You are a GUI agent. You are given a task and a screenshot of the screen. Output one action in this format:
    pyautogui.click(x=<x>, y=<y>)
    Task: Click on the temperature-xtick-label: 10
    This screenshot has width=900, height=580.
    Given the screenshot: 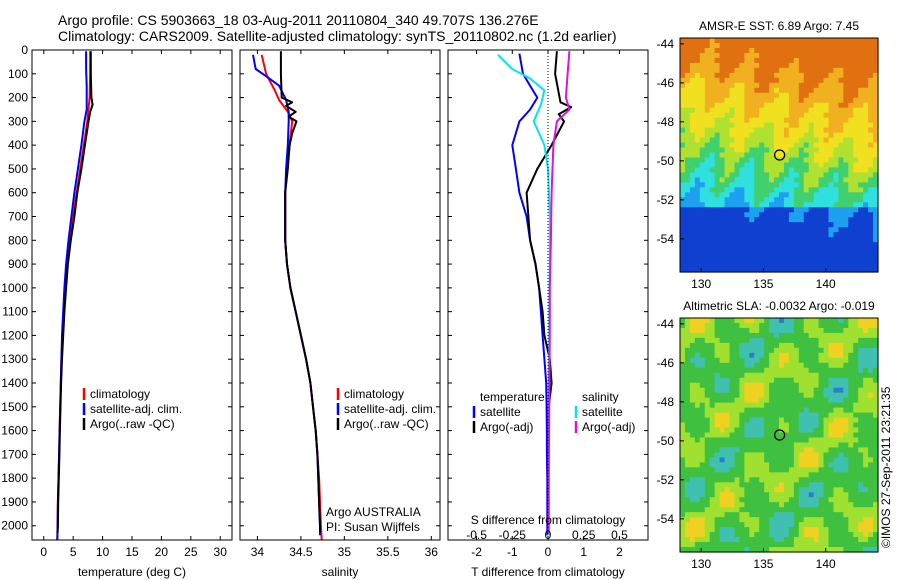 What is the action you would take?
    pyautogui.click(x=103, y=552)
    